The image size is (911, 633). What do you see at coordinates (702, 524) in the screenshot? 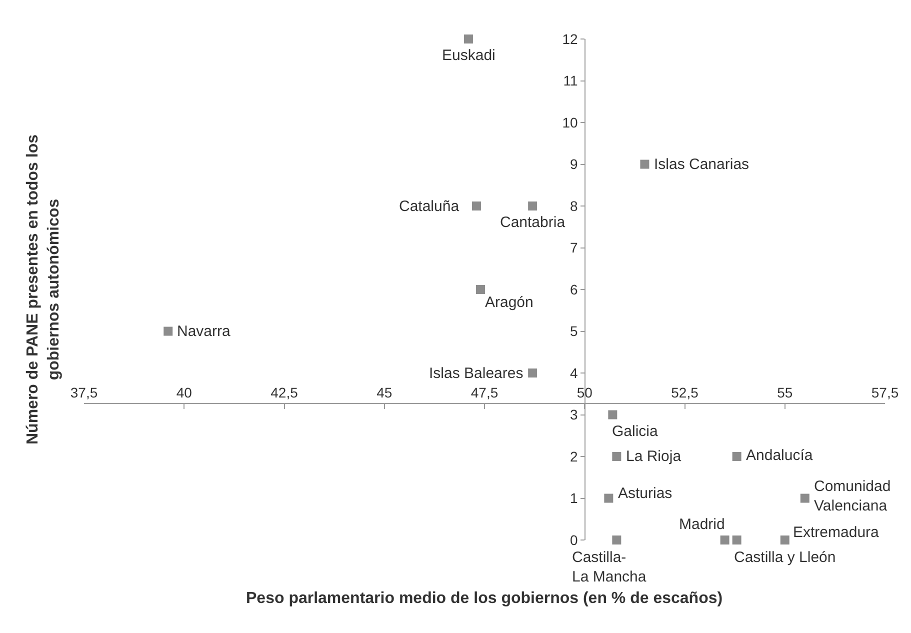
I see `annotation: Madrid` at bounding box center [702, 524].